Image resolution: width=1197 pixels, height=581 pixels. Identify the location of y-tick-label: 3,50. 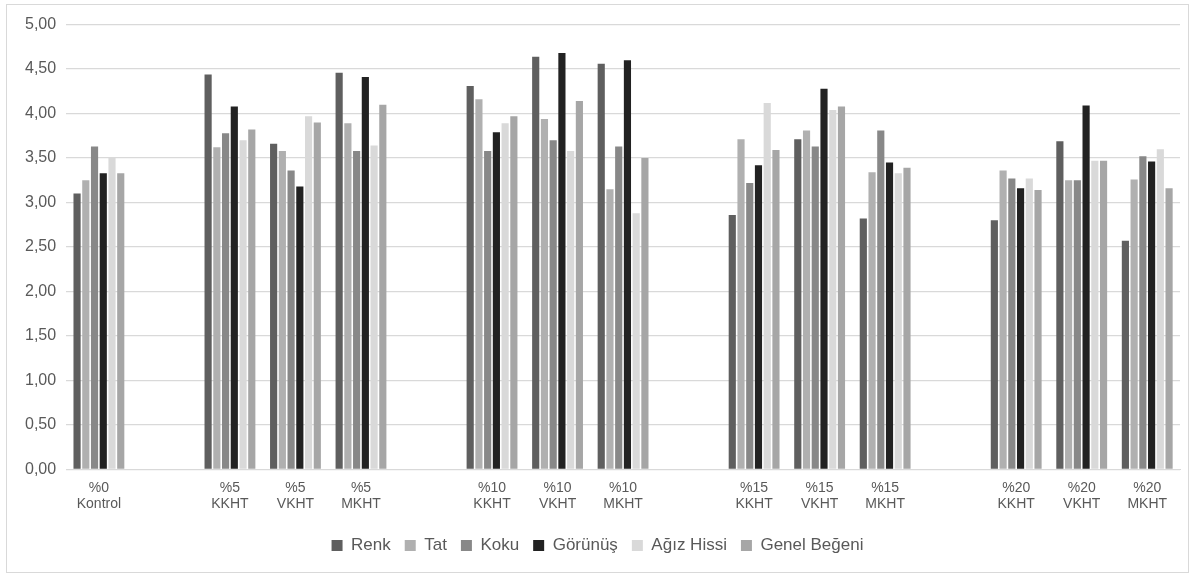
(41, 157).